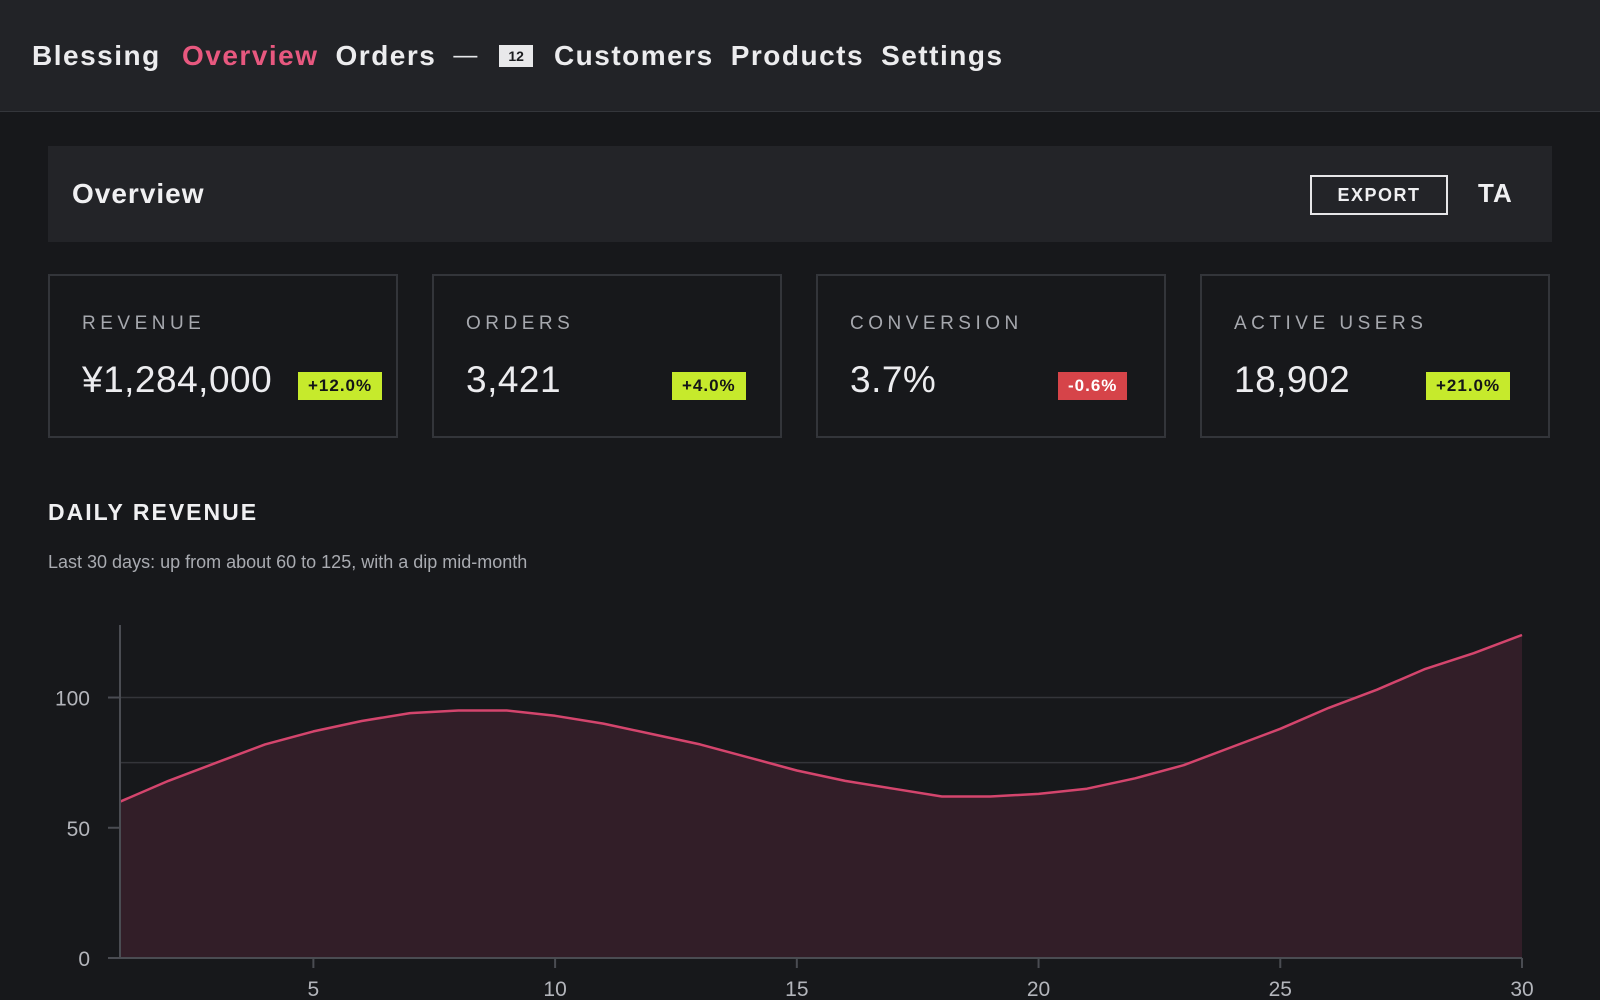 This screenshot has height=1000, width=1600. Describe the element at coordinates (1468, 386) in the screenshot. I see `kpi-delta-badge: +21.0%` at that location.